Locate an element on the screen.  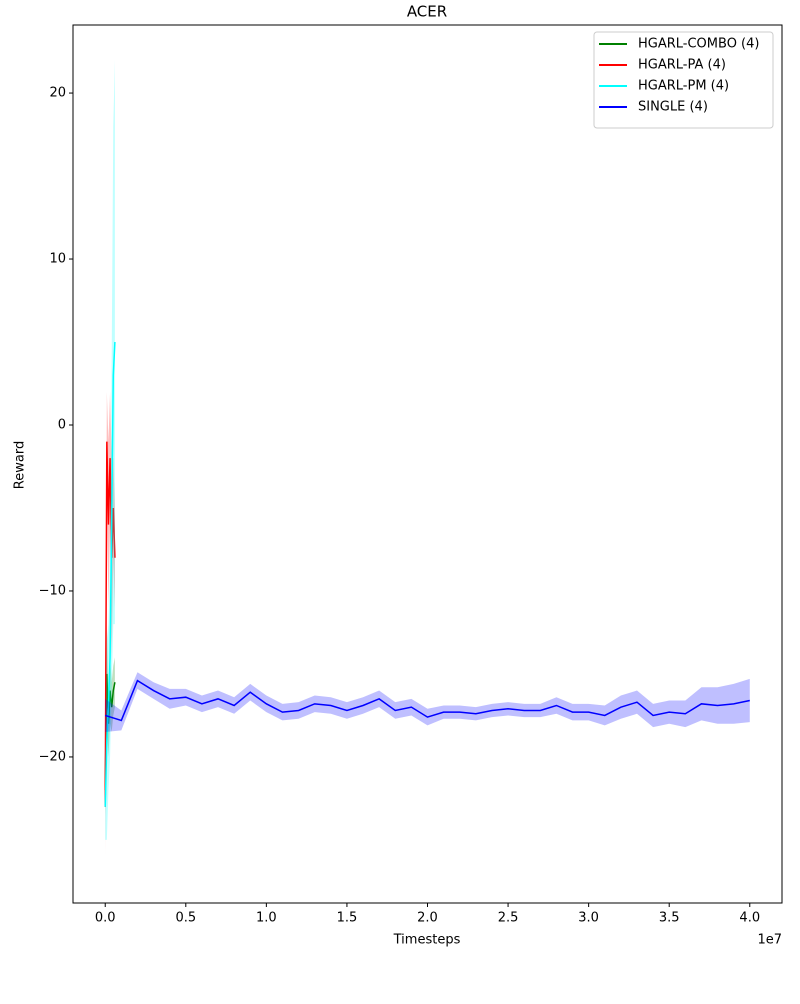
y-tick-label: −10 is located at coordinates (52, 590).